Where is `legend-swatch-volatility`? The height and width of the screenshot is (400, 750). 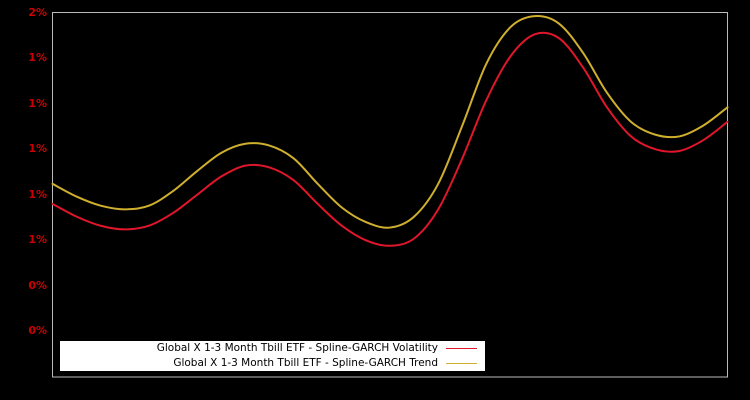
legend-swatch-volatility is located at coordinates (461, 348).